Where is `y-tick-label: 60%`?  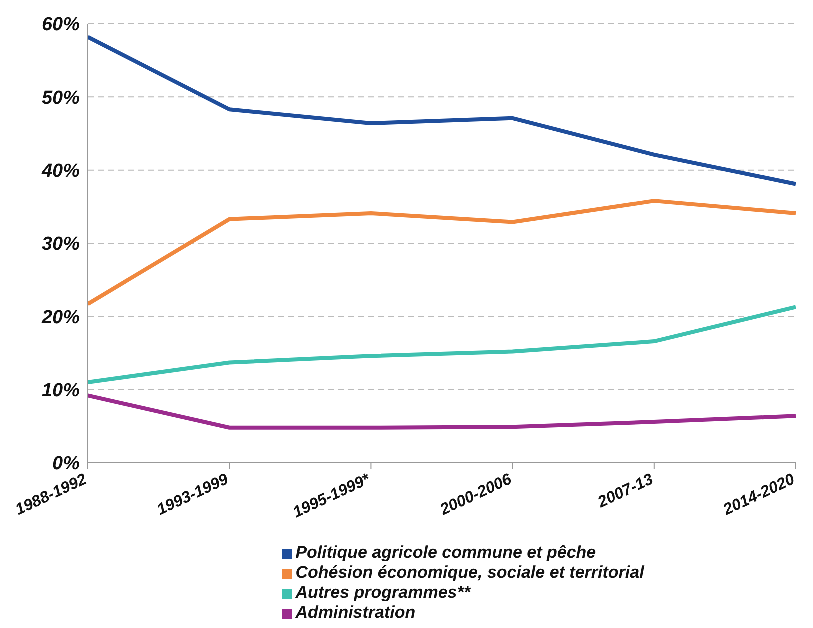
y-tick-label: 60% is located at coordinates (61, 25).